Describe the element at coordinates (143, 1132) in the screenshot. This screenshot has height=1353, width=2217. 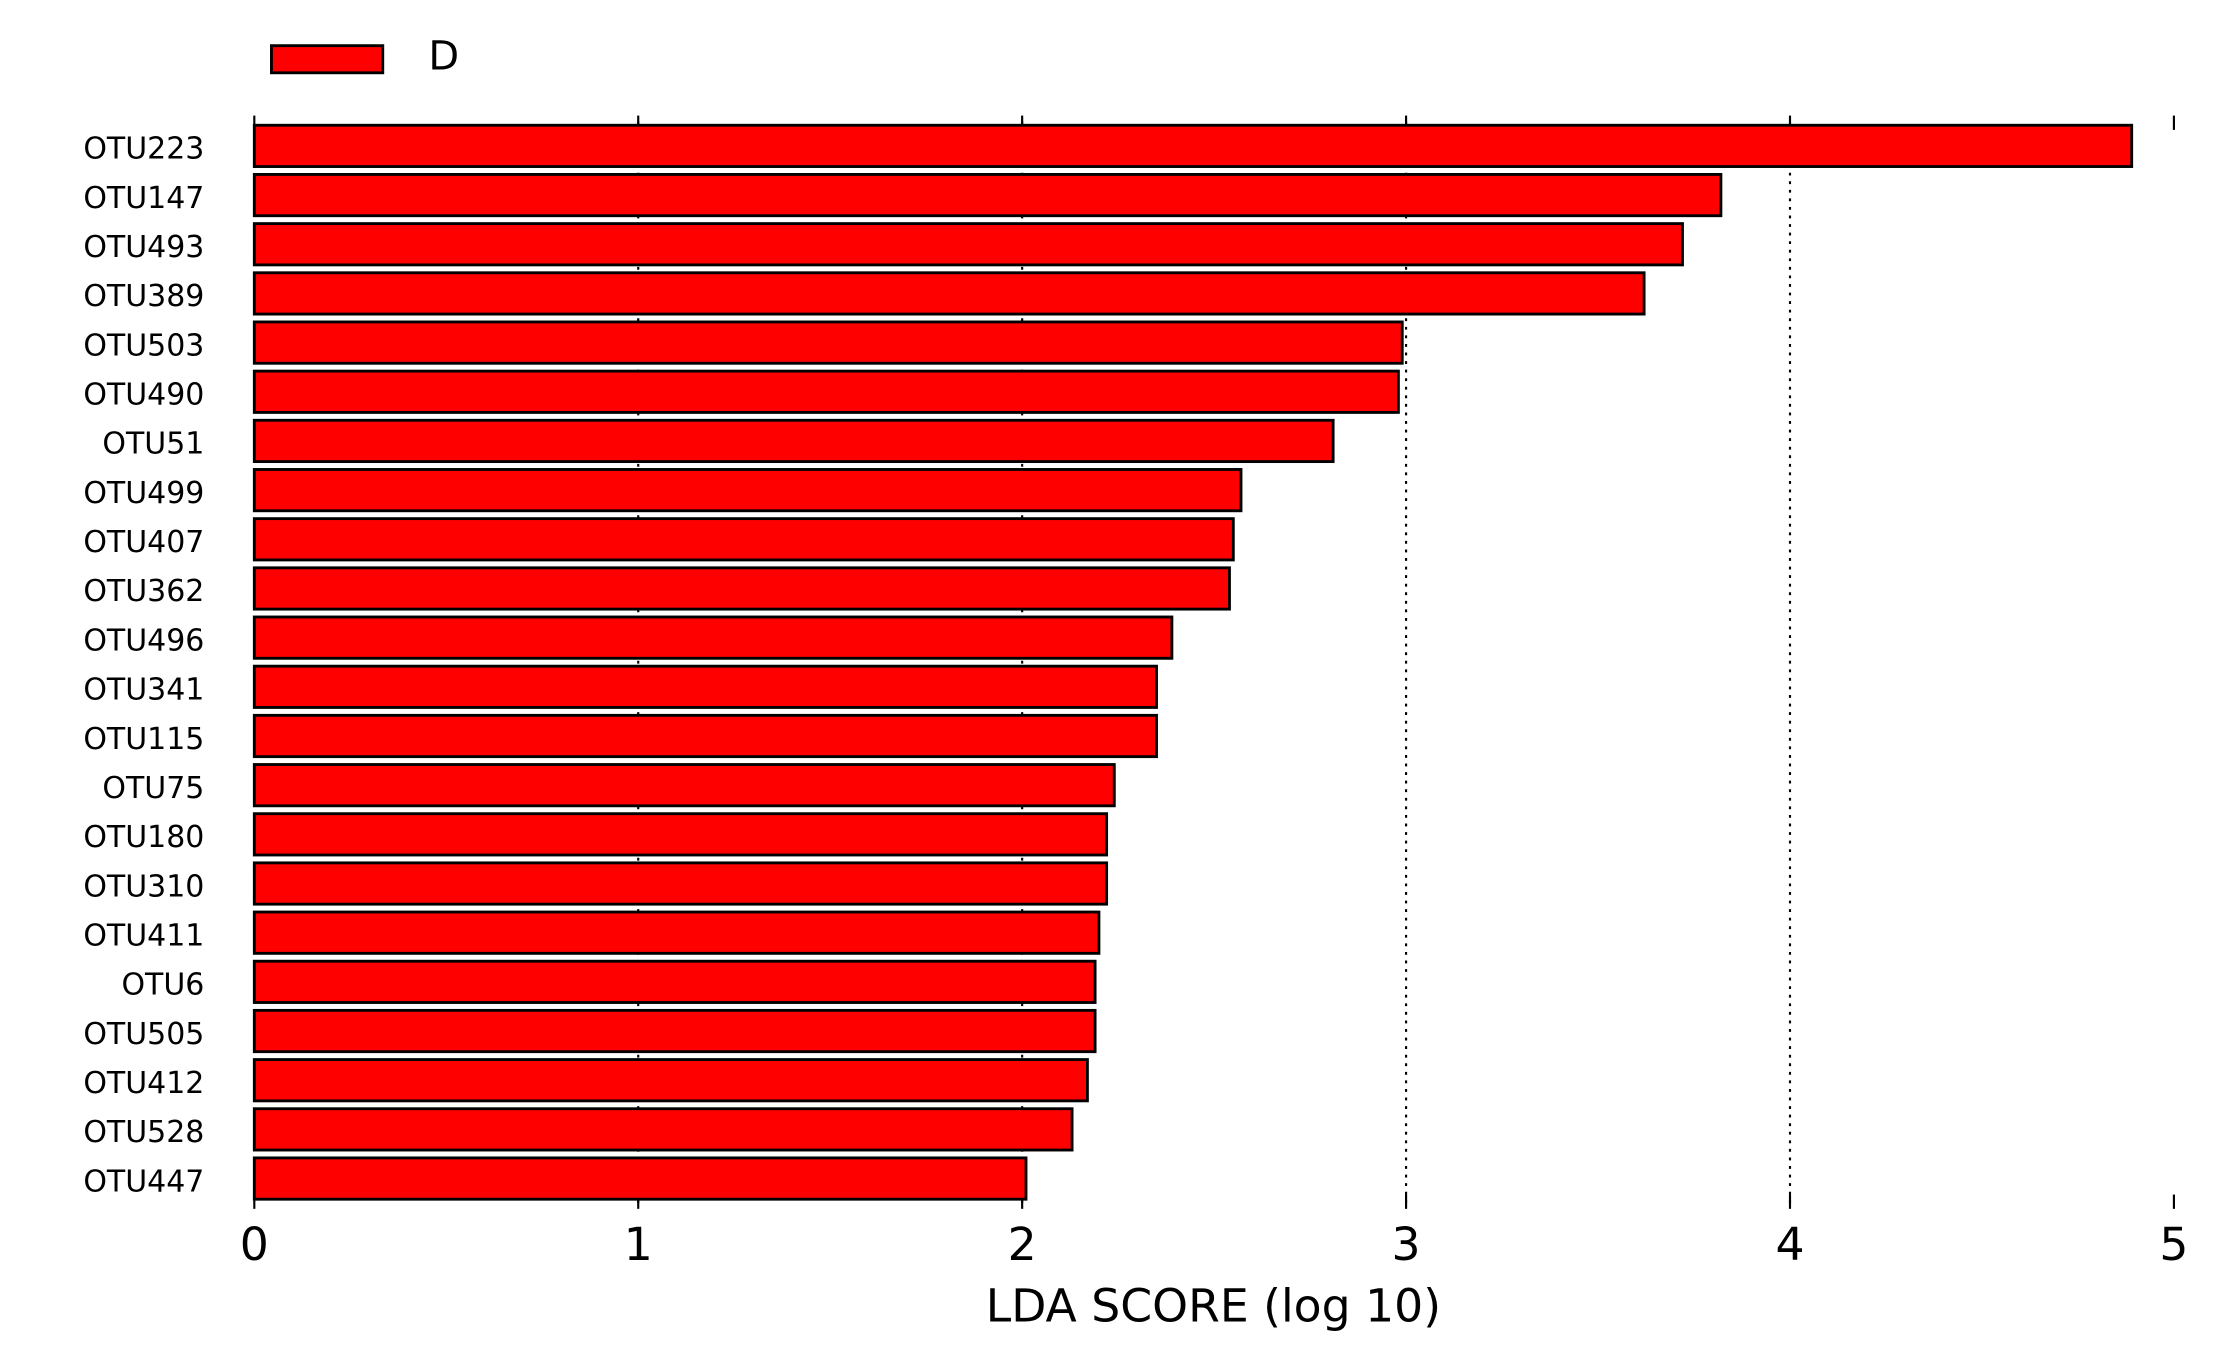
I see `y-tick-label: OTU528` at that location.